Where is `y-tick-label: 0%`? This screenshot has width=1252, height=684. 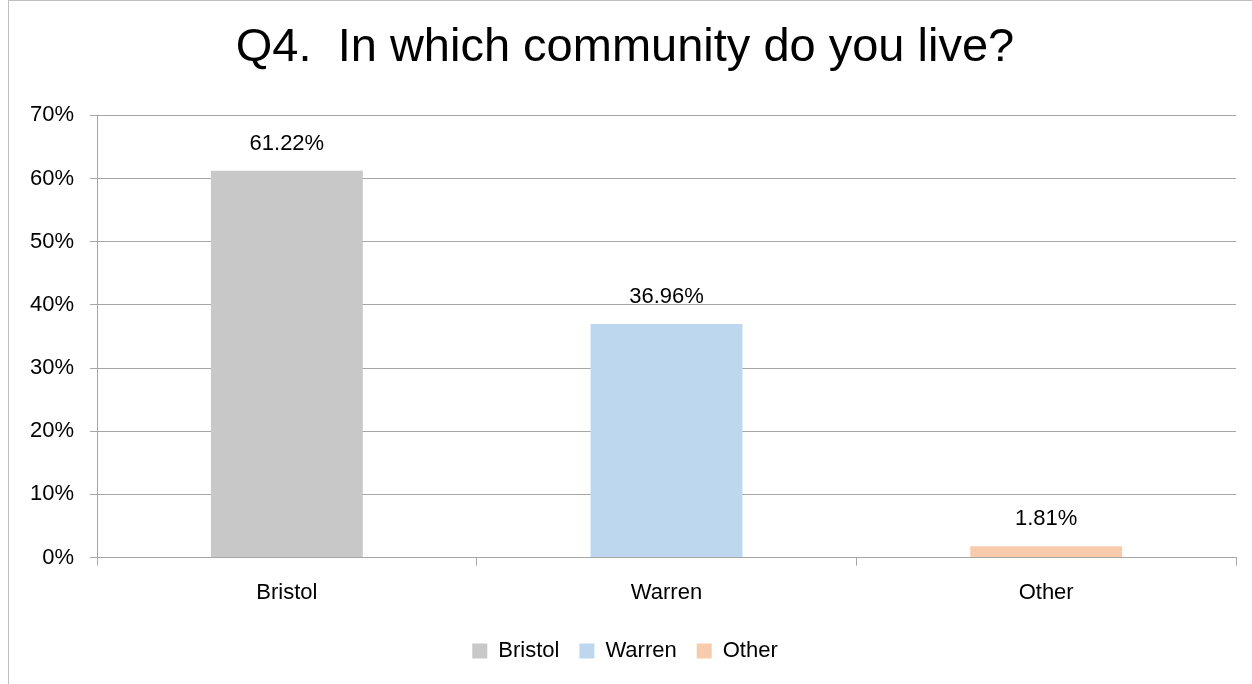
y-tick-label: 0% is located at coordinates (58, 556).